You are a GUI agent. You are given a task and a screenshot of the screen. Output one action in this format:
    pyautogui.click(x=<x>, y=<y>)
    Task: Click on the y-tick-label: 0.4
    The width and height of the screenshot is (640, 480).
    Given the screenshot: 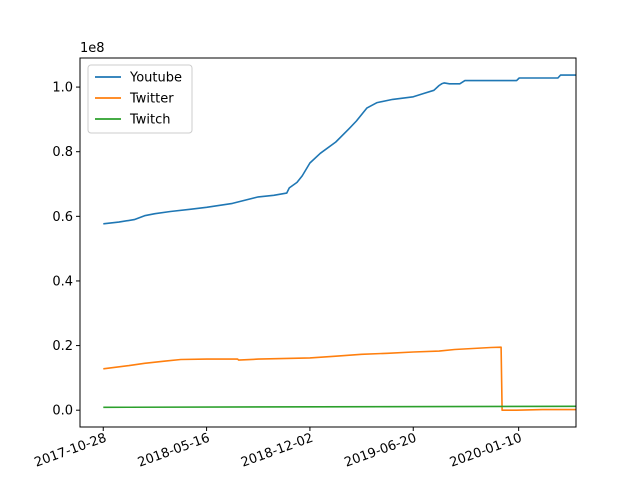 What is the action you would take?
    pyautogui.click(x=62, y=281)
    